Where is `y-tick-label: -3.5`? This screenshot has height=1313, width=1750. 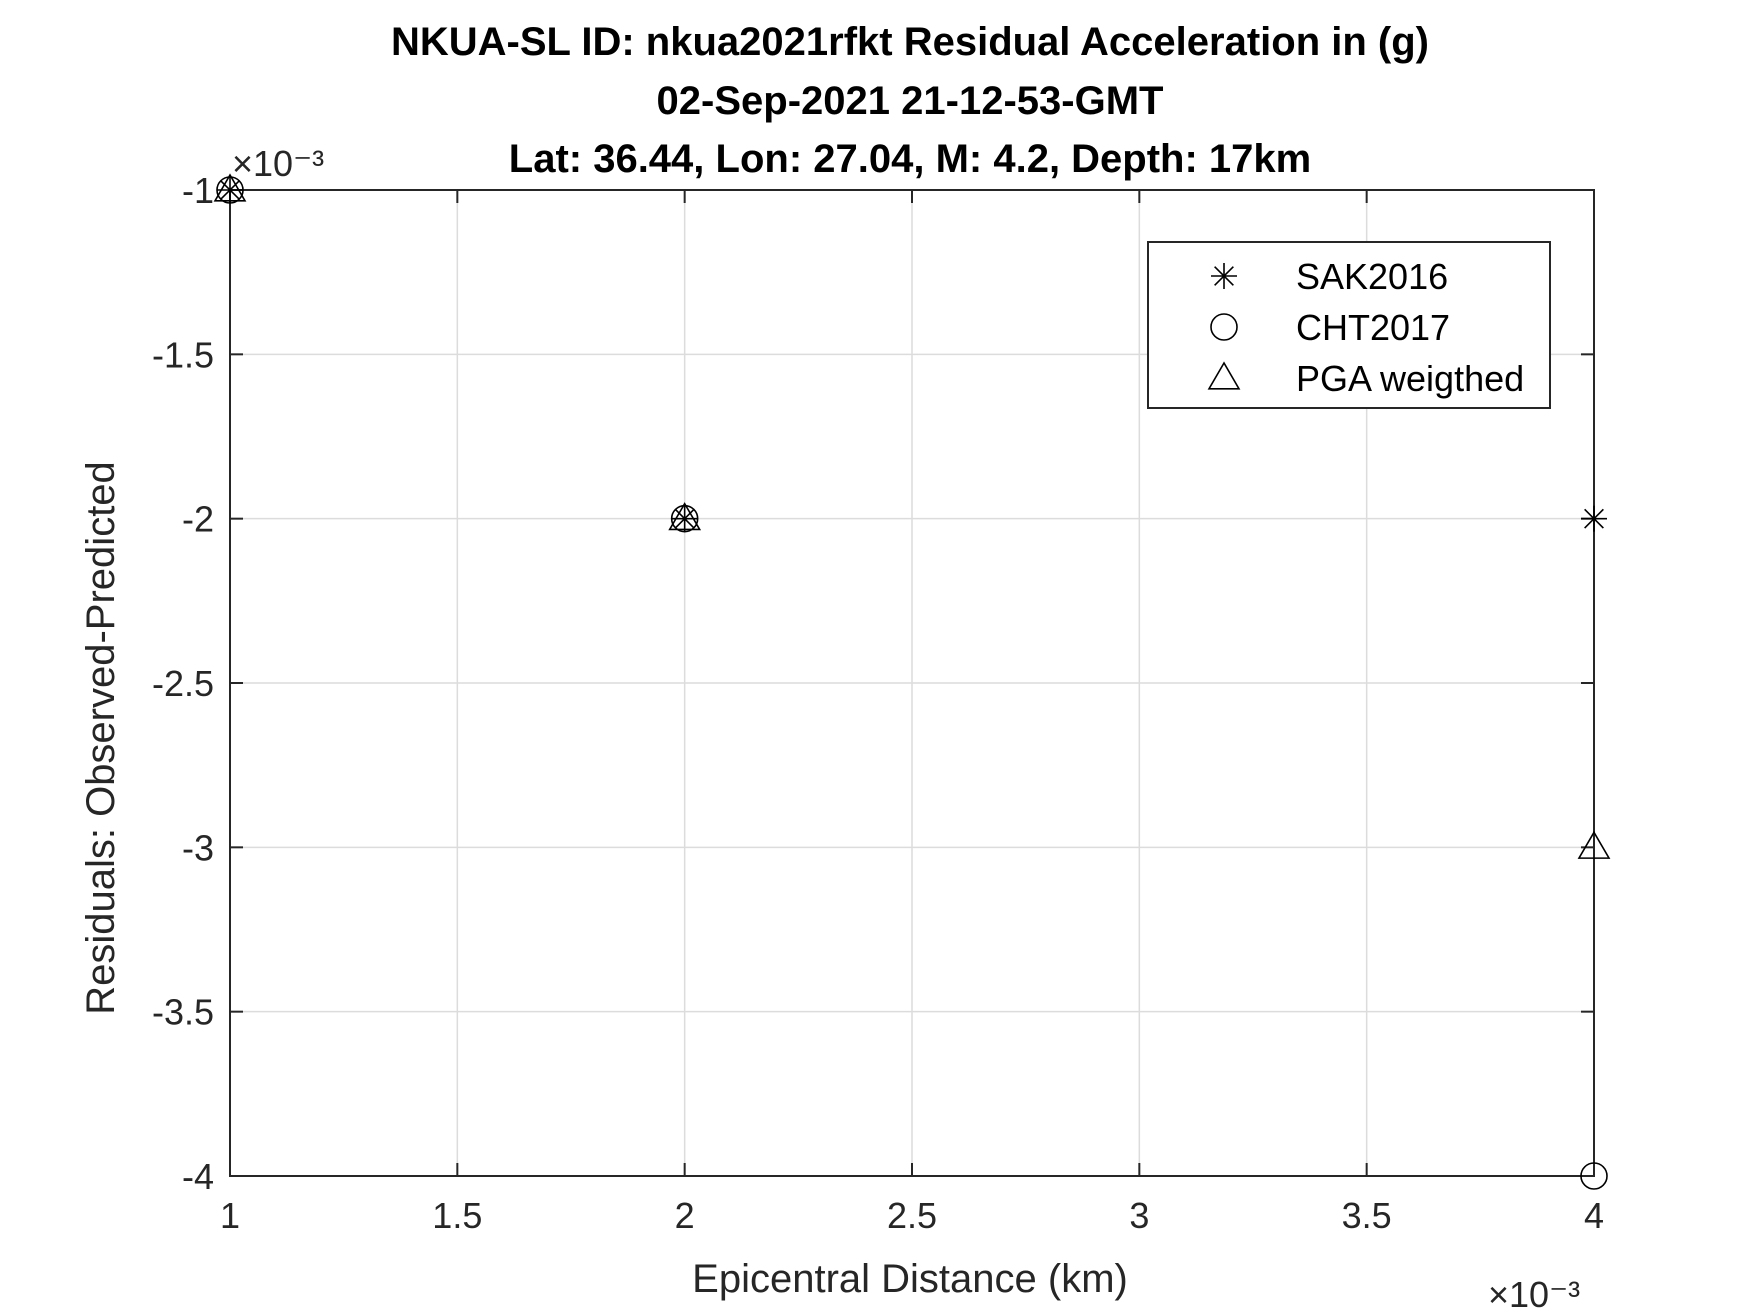
y-tick-label: -3.5 is located at coordinates (183, 1012).